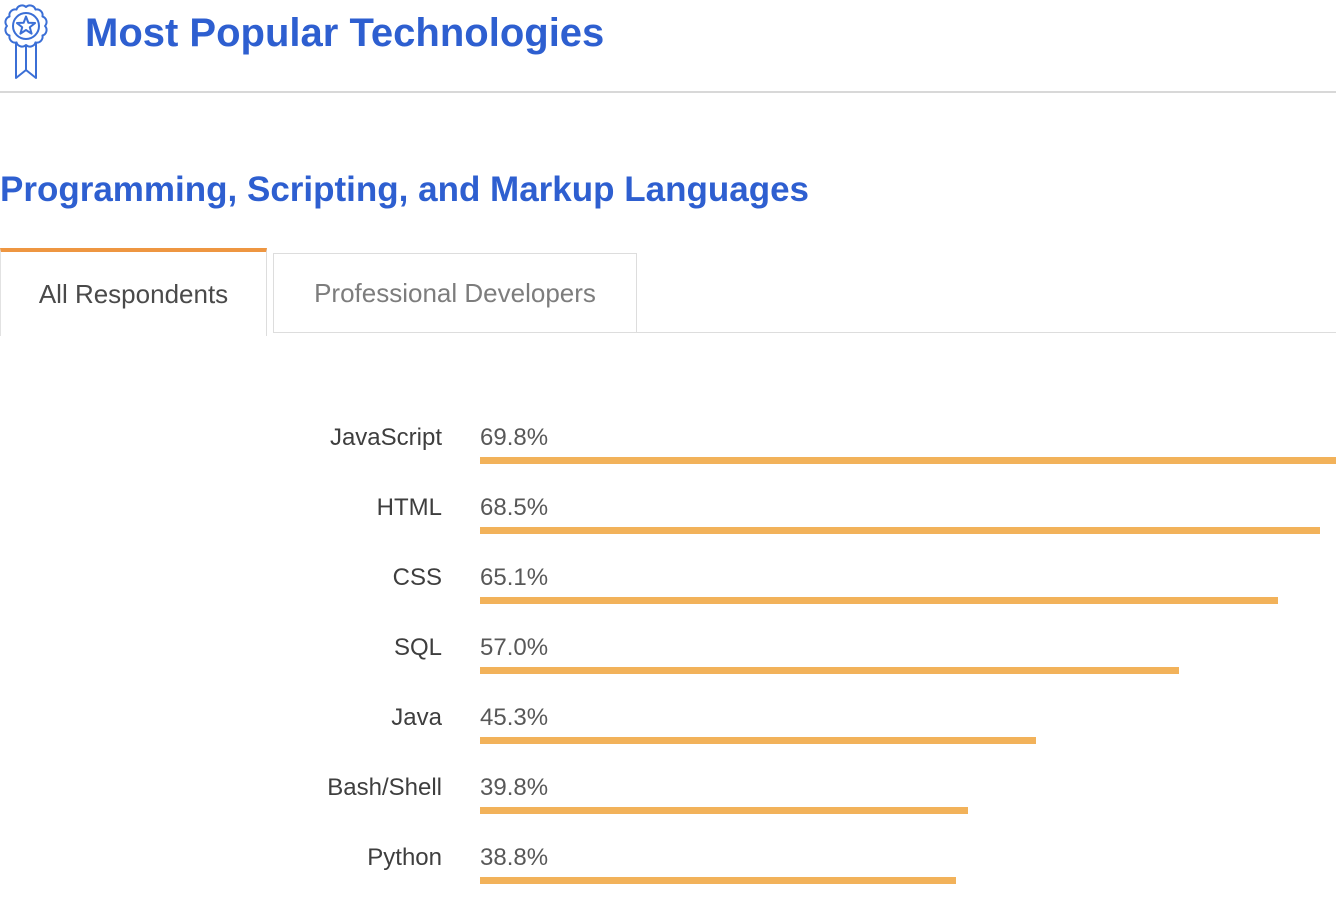  I want to click on bar-row: SQL 57.0%, so click(668, 665).